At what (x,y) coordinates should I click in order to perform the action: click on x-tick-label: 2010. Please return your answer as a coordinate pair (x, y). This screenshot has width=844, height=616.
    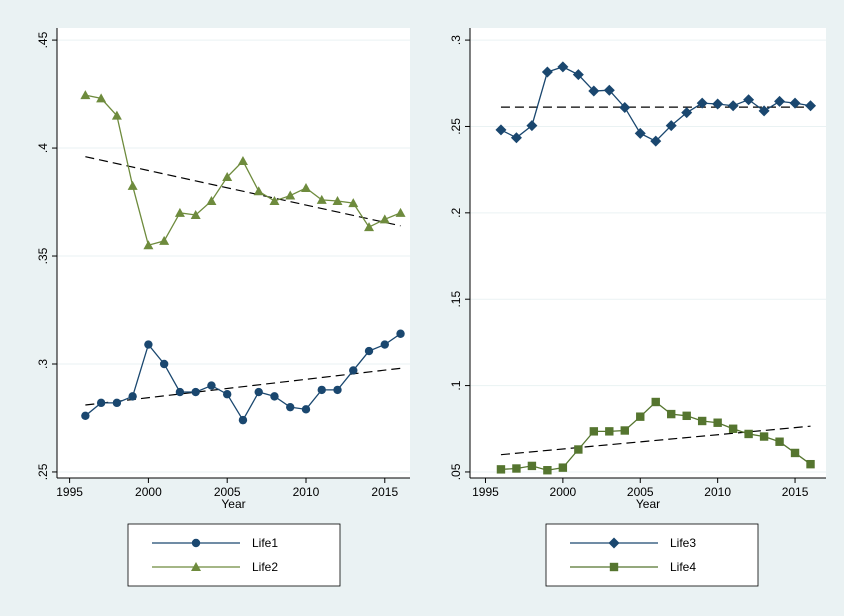
    Looking at the image, I should click on (306, 492).